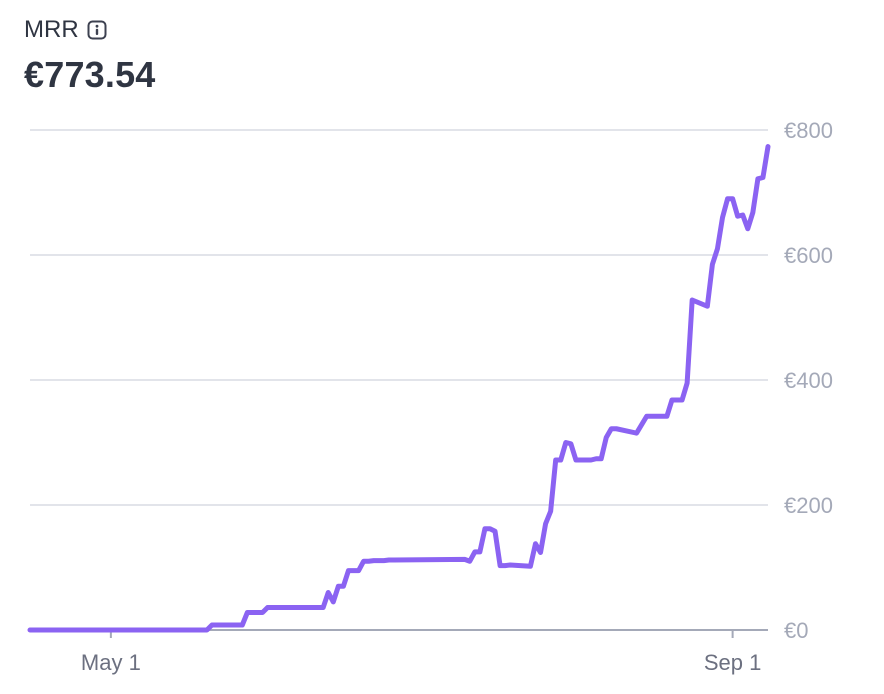  I want to click on metric-name: MRR, so click(51, 29).